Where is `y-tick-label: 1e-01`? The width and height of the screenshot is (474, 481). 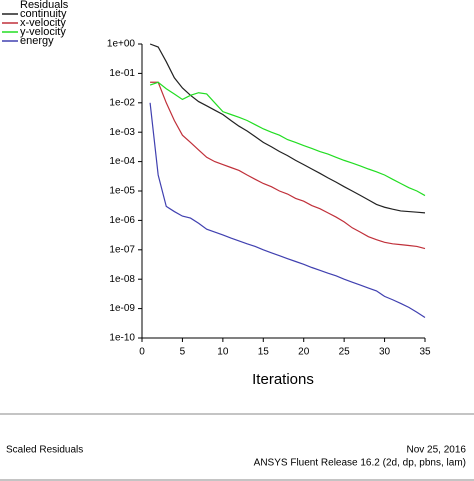 y-tick-label: 1e-01 is located at coordinates (122, 73).